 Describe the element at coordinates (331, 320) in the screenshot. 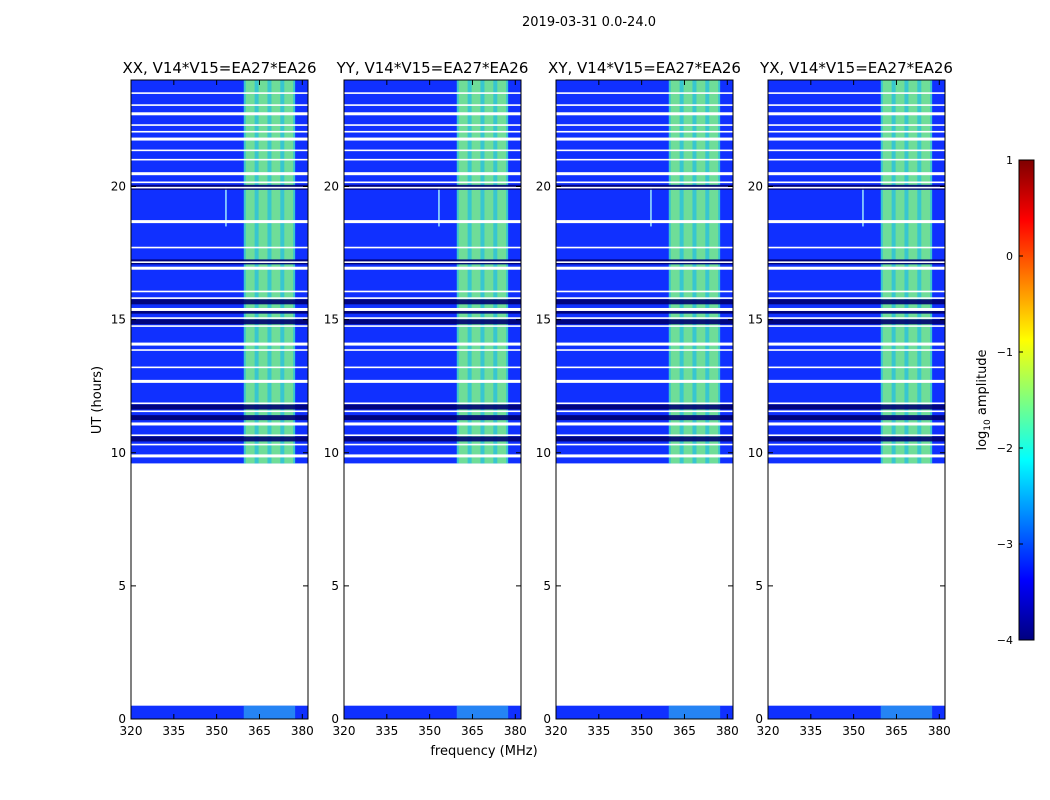

I see `y-tick-label: 15` at that location.